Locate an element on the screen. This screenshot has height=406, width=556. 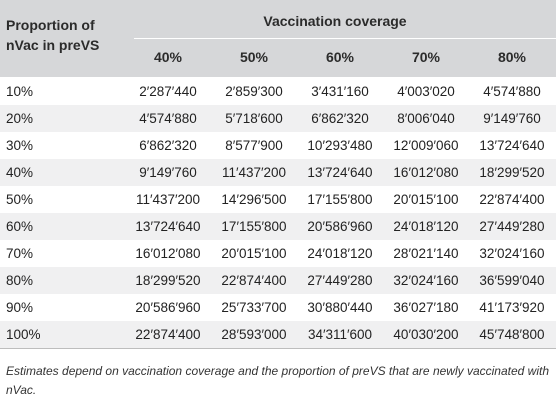
table-cell: 14′296′500 is located at coordinates (254, 199).